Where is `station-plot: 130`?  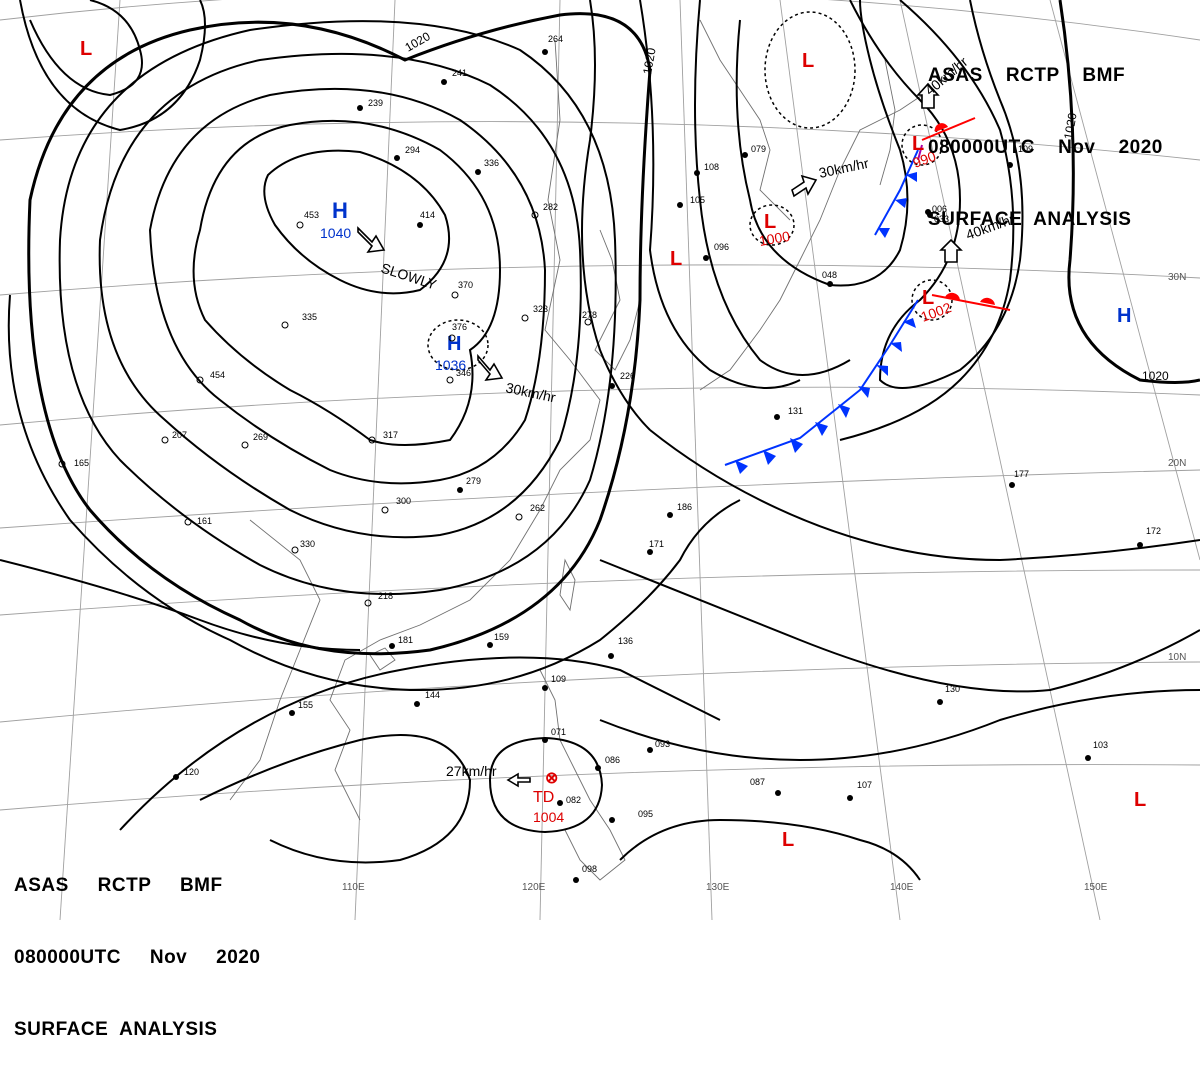 station-plot: 130 is located at coordinates (948, 694).